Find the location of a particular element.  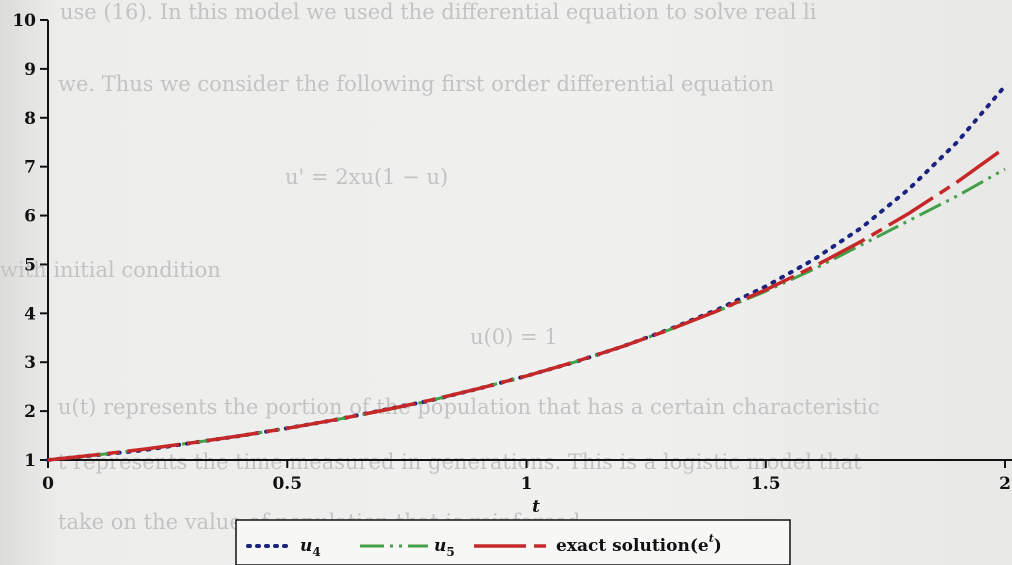

y-tick-label: 3 is located at coordinates (30, 363).